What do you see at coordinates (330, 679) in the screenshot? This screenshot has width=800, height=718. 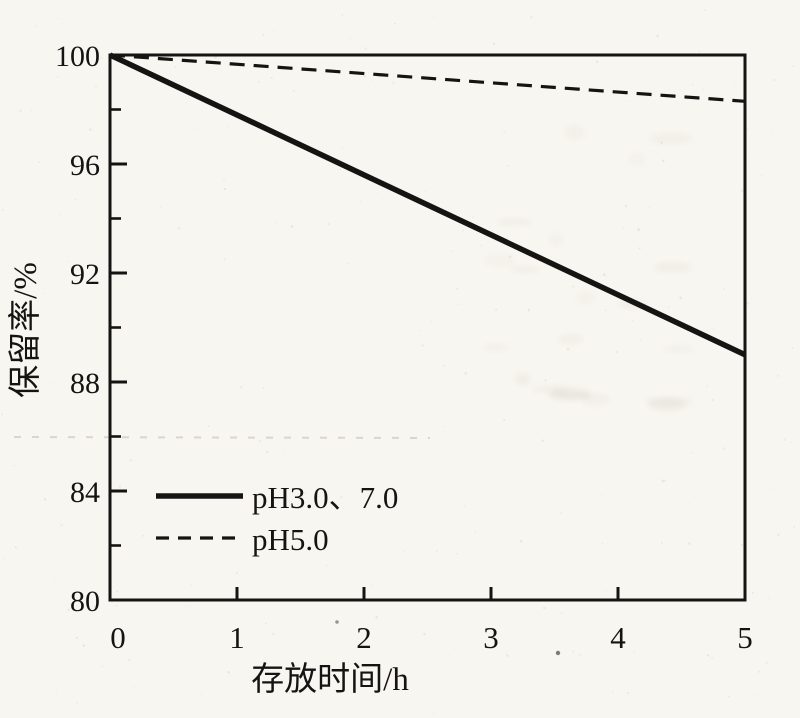 I see `x-axis-title: 存放时间/h` at bounding box center [330, 679].